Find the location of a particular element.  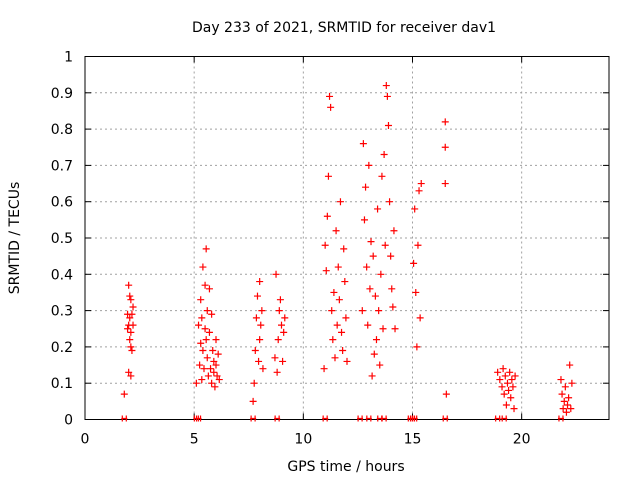

y-tick-label: 0.7 is located at coordinates (62, 166).